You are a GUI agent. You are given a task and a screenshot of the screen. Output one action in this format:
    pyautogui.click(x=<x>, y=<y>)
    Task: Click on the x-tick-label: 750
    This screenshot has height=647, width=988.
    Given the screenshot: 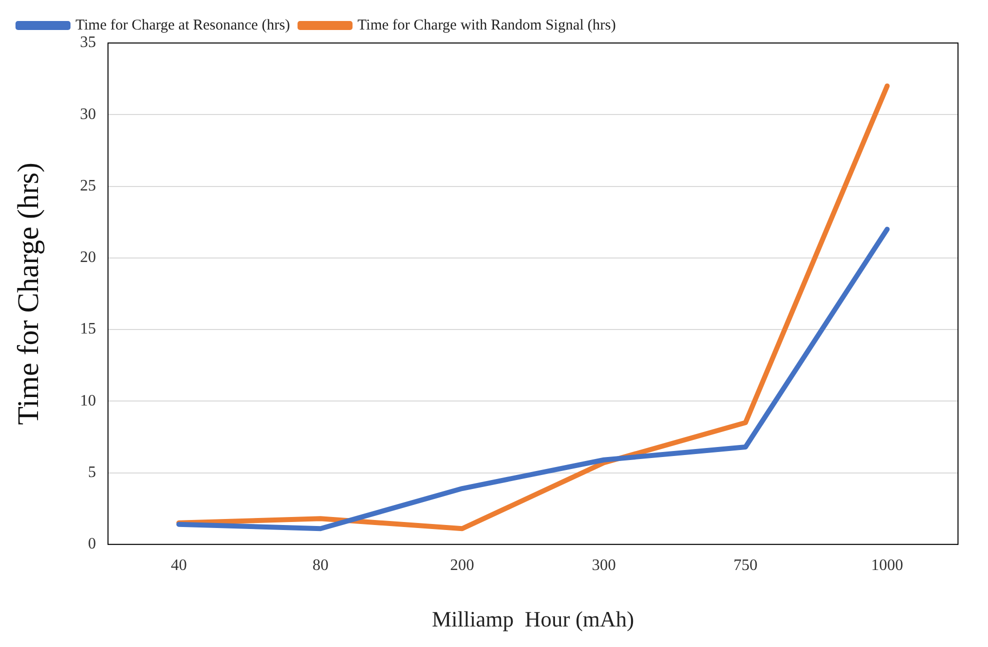 What is the action you would take?
    pyautogui.click(x=746, y=565)
    